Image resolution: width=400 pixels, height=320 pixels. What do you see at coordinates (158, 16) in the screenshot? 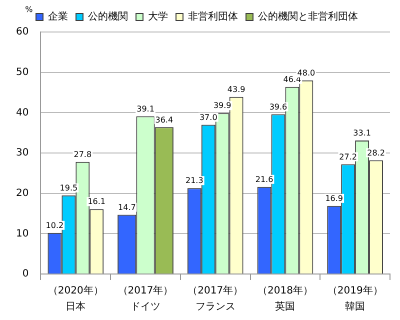
I see `legend-label: 大学` at bounding box center [158, 16].